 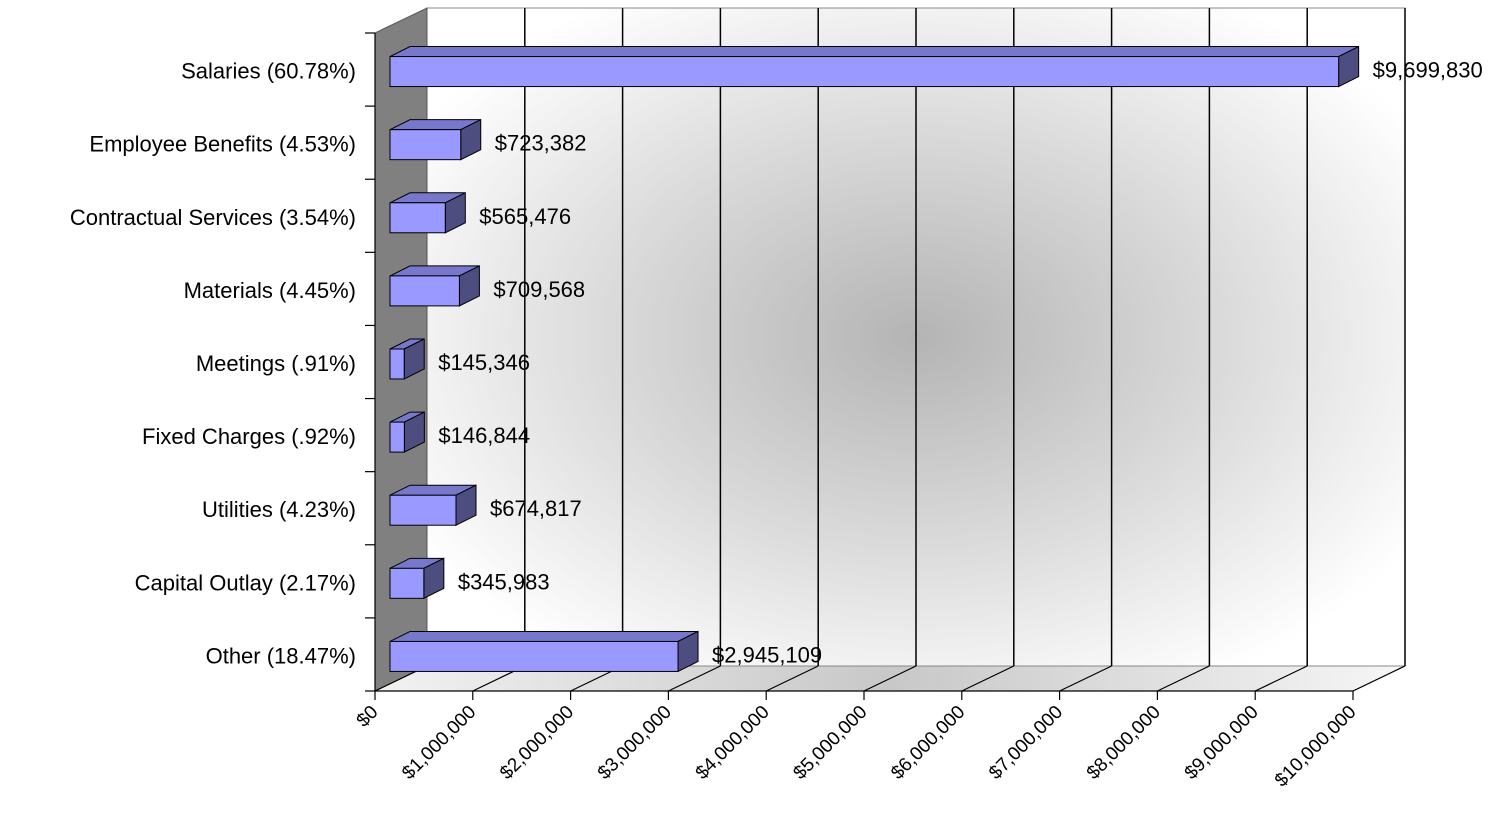 What do you see at coordinates (213, 217) in the screenshot?
I see `category-label: Contractual Services (3.54%)` at bounding box center [213, 217].